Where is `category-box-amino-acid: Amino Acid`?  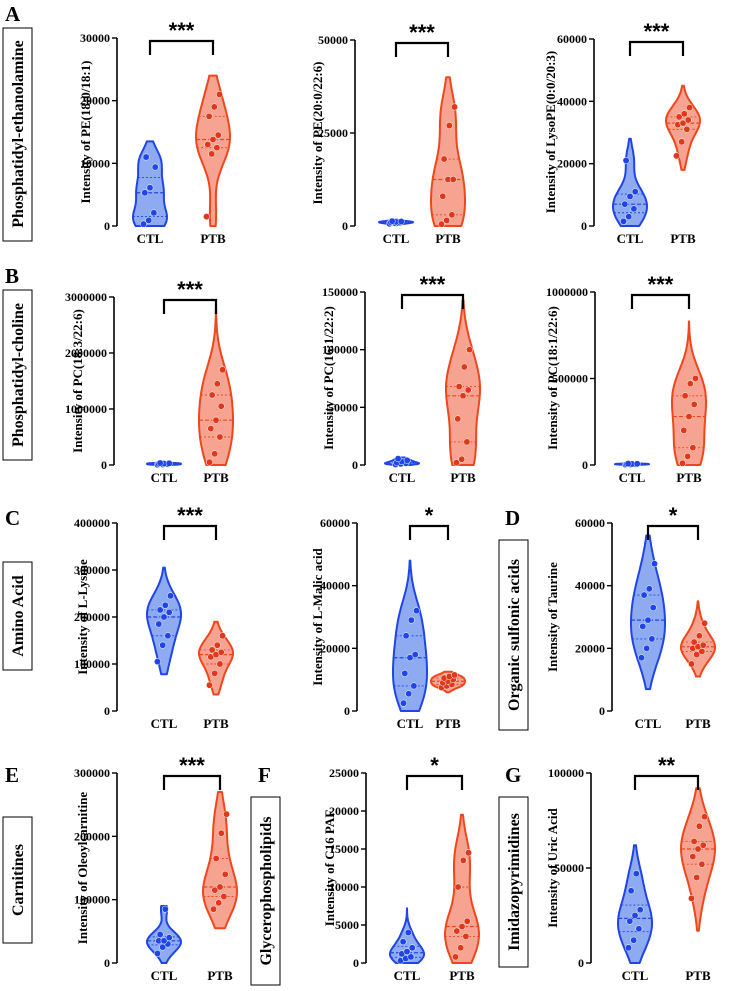 category-box-amino-acid: Amino Acid is located at coordinates (17, 616).